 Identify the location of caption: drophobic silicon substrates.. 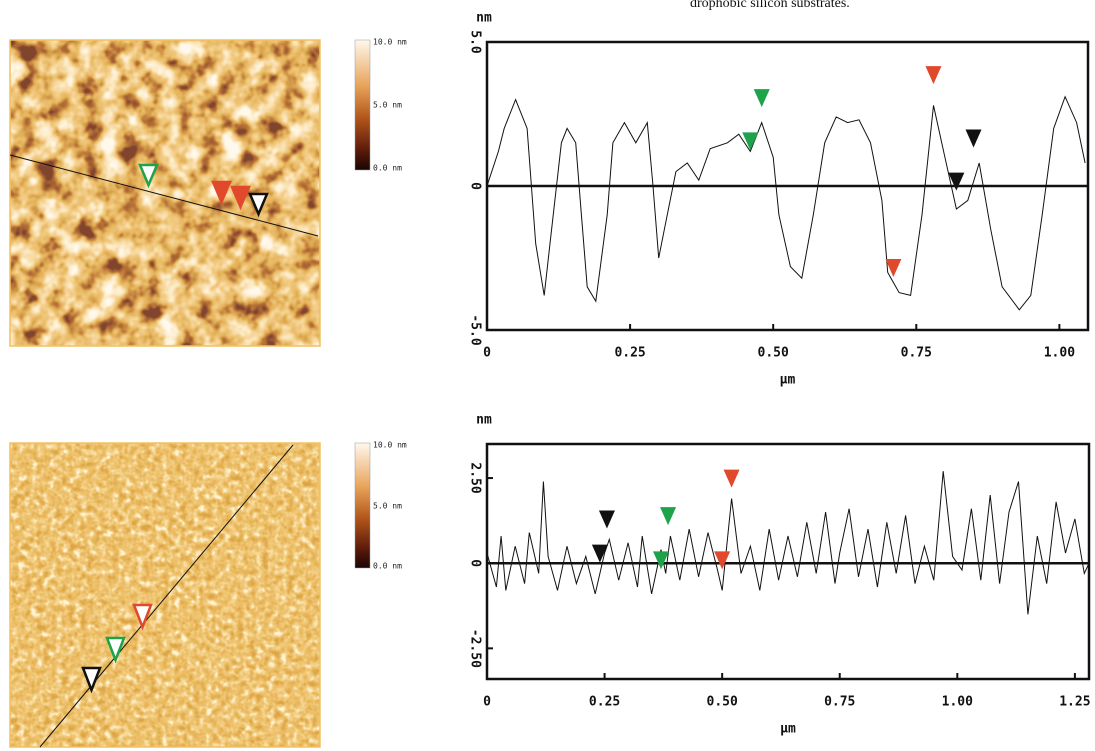
(770, 5).